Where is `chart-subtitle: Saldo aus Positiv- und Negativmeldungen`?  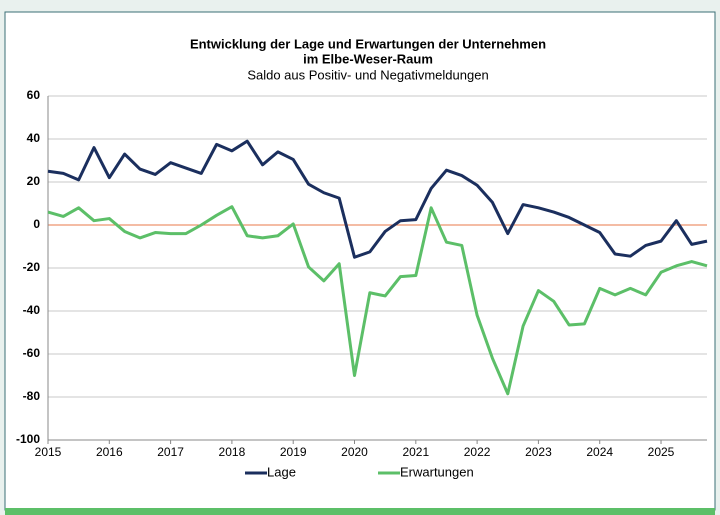 chart-subtitle: Saldo aus Positiv- und Negativmeldungen is located at coordinates (367, 74).